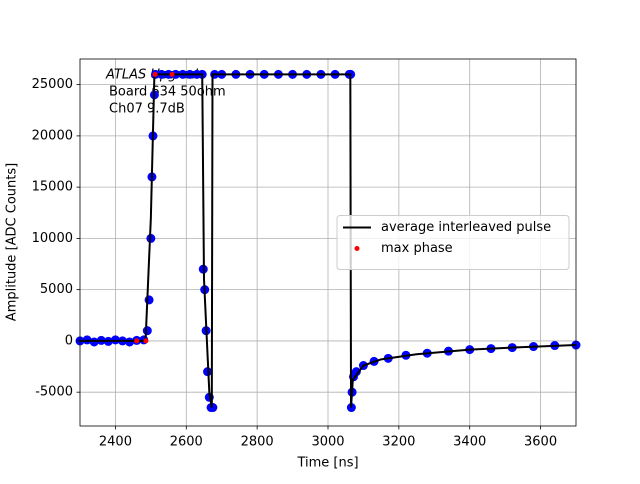 Image resolution: width=640 pixels, height=484 pixels. Describe the element at coordinates (469, 442) in the screenshot. I see `x-tick-label: 3400` at that location.